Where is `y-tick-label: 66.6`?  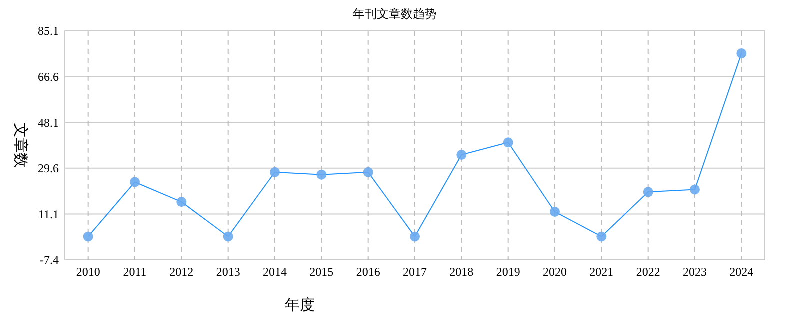
y-tick-label: 66.6 is located at coordinates (48, 77).